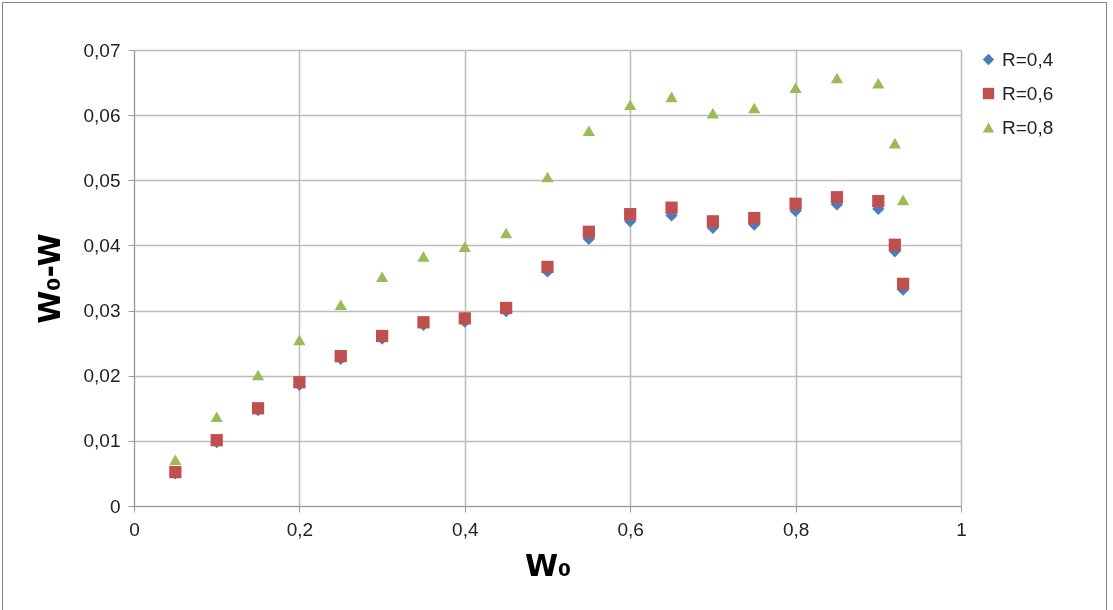 The width and height of the screenshot is (1113, 610). Describe the element at coordinates (49, 278) in the screenshot. I see `y-axis-title: W₀-W` at that location.